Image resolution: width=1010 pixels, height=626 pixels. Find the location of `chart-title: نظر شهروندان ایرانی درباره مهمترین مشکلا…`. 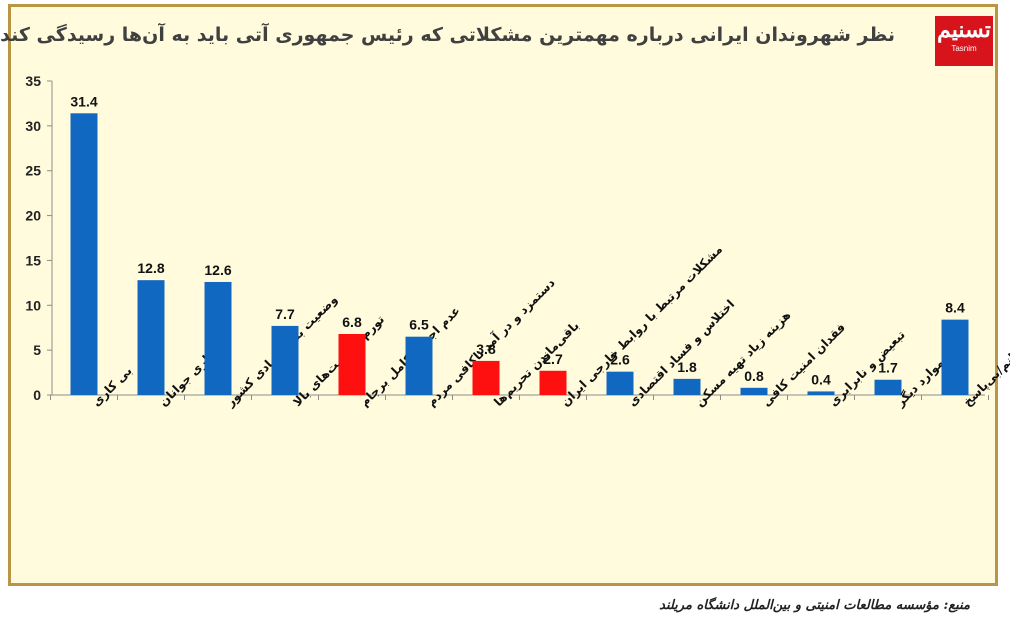

chart-title: نظر شهروندان ایرانی درباره مهمترین مشکلا… is located at coordinates (447, 35).